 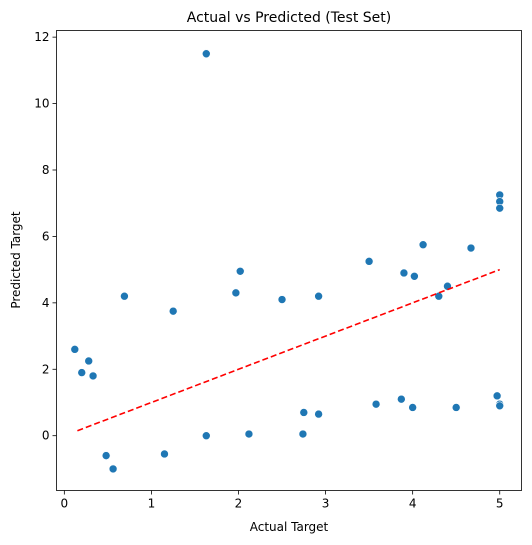 I want to click on y-axis-label: Predicted Target, so click(x=16, y=260).